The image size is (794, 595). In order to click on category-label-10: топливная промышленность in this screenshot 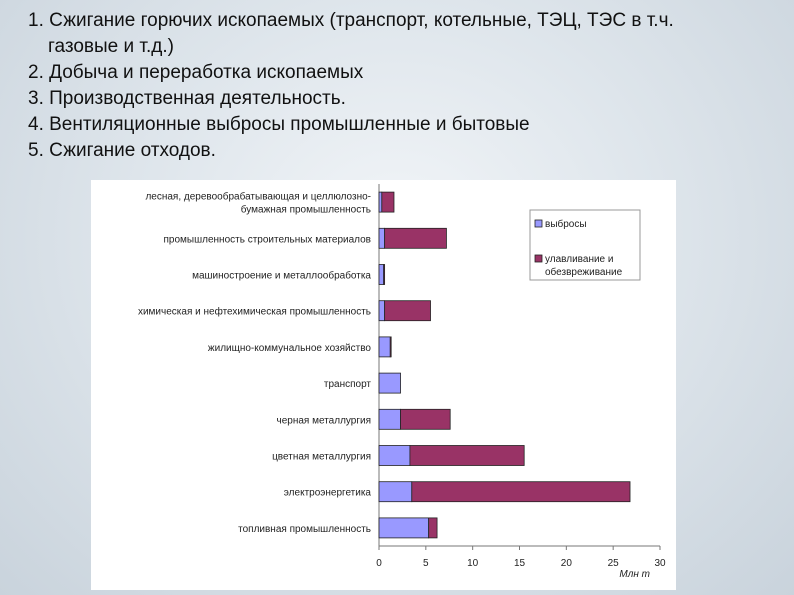, I will do `click(304, 529)`.